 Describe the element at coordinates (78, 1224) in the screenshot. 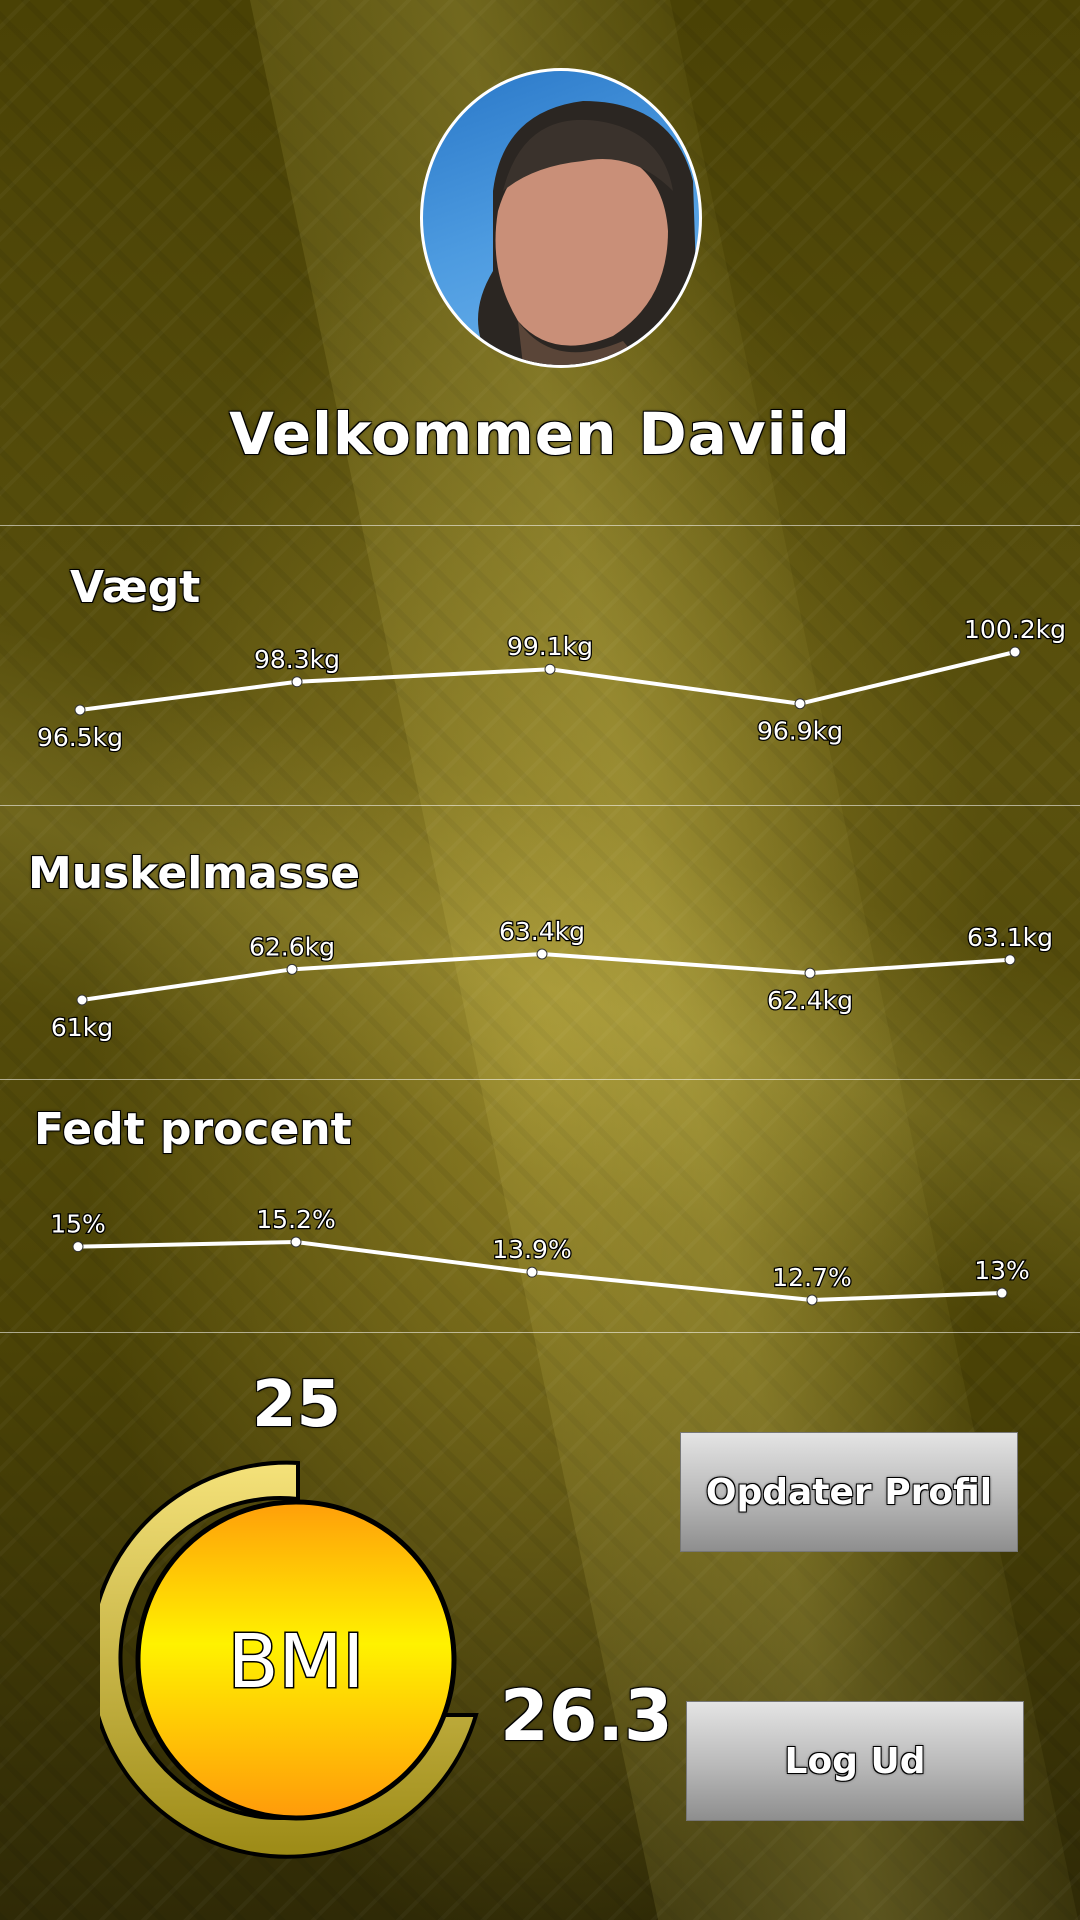

I see `fat-label: 15%` at that location.